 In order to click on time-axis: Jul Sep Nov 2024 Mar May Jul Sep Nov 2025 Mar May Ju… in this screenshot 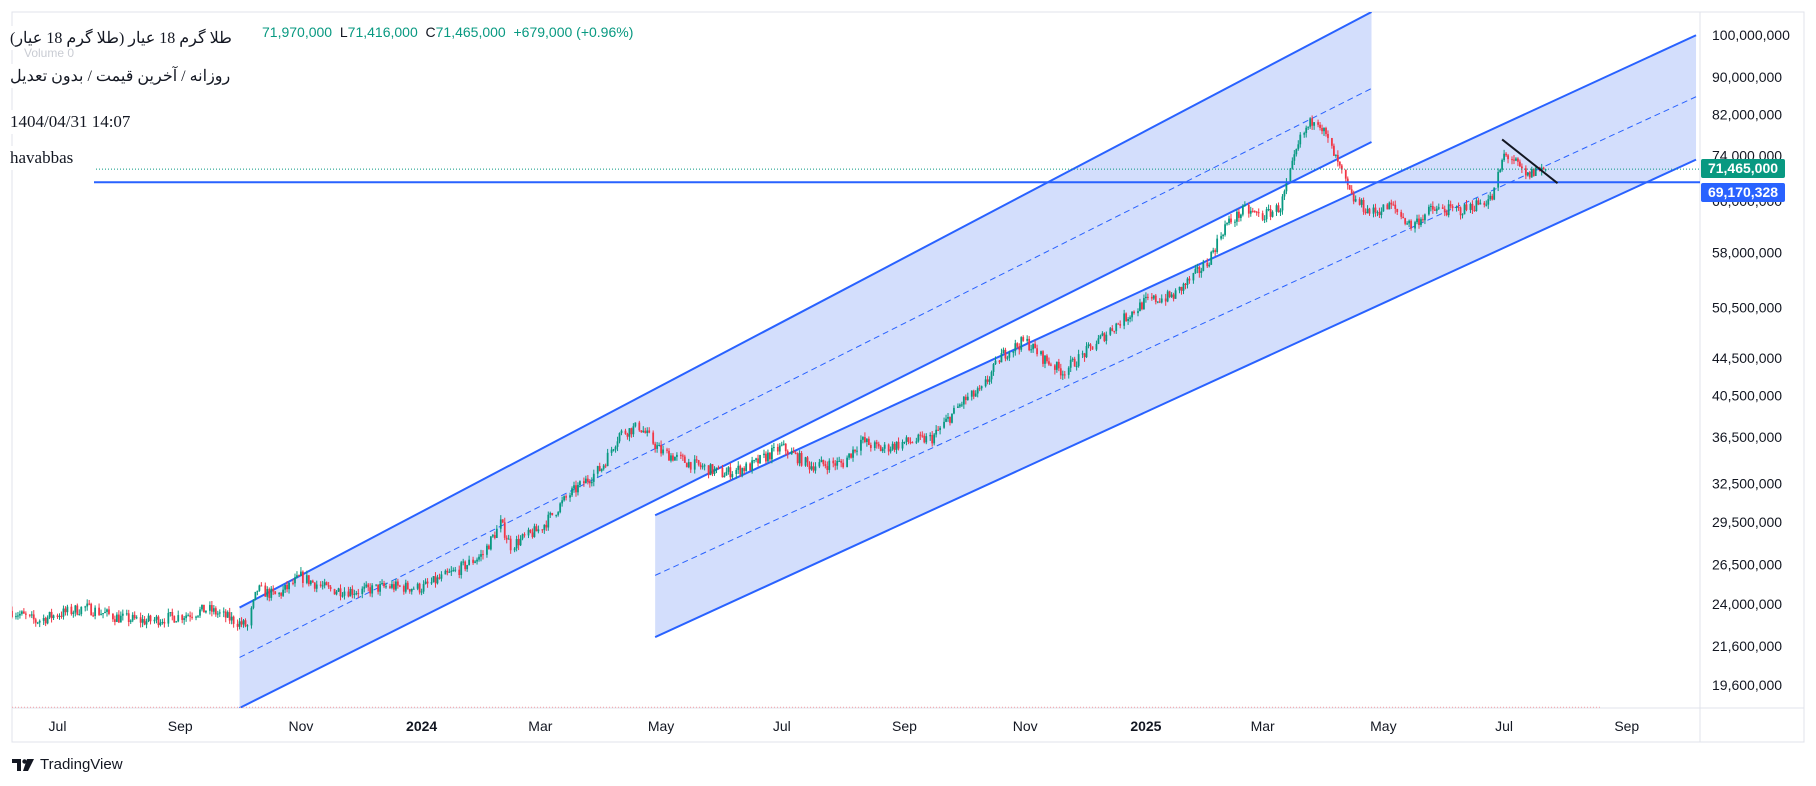, I will do `click(844, 726)`.